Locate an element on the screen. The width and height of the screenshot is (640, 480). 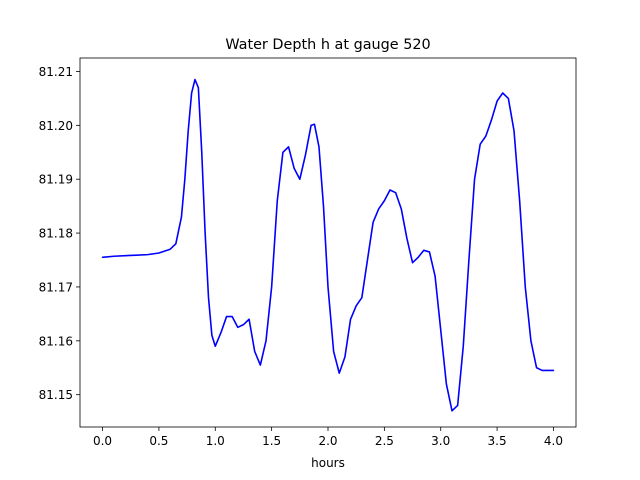
y-tick-label: 81.18 is located at coordinates (56, 234).